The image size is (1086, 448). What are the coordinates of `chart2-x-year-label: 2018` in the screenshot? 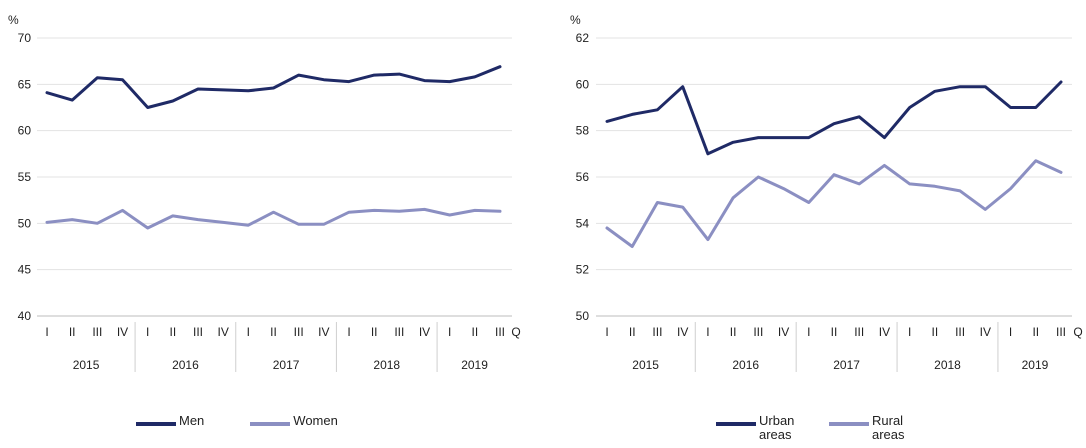 It's located at (947, 365).